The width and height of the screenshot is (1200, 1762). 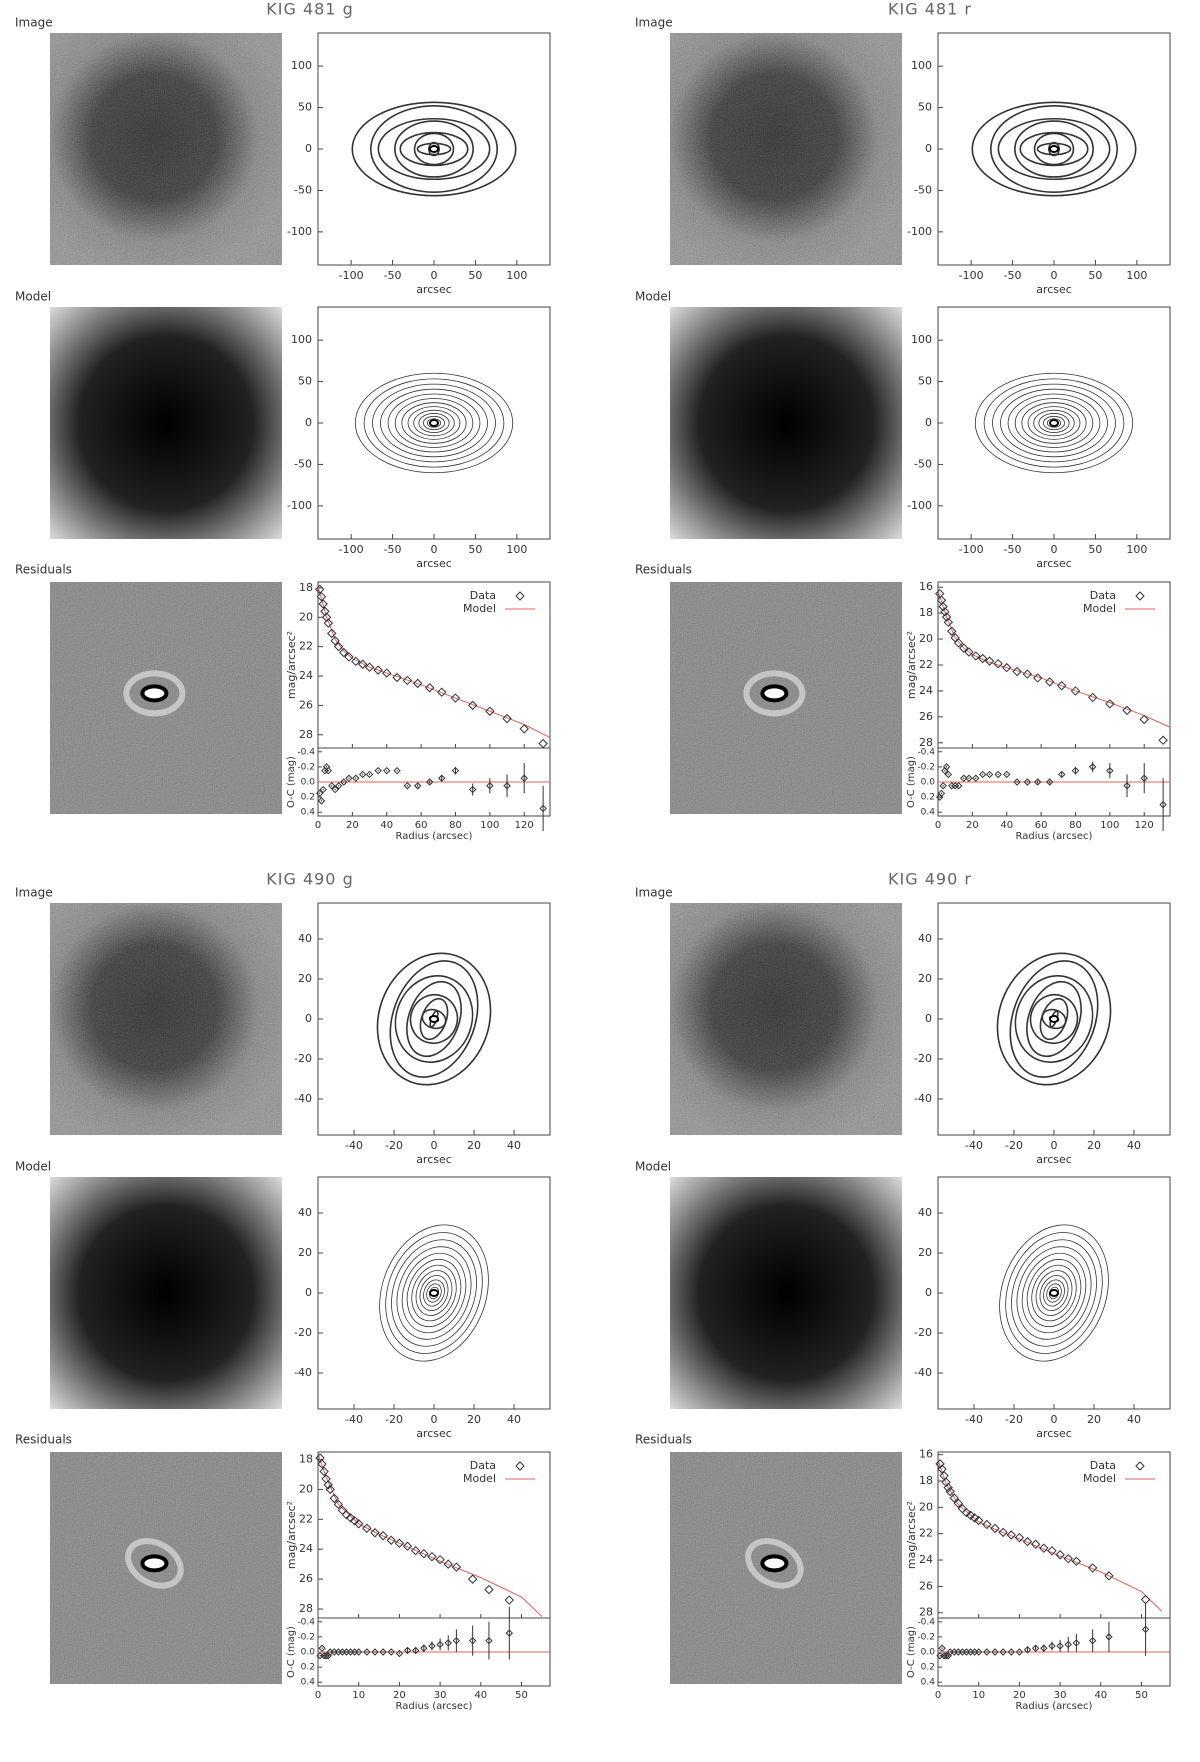 What do you see at coordinates (926, 1622) in the screenshot?
I see `y-tick-label: -0.4` at bounding box center [926, 1622].